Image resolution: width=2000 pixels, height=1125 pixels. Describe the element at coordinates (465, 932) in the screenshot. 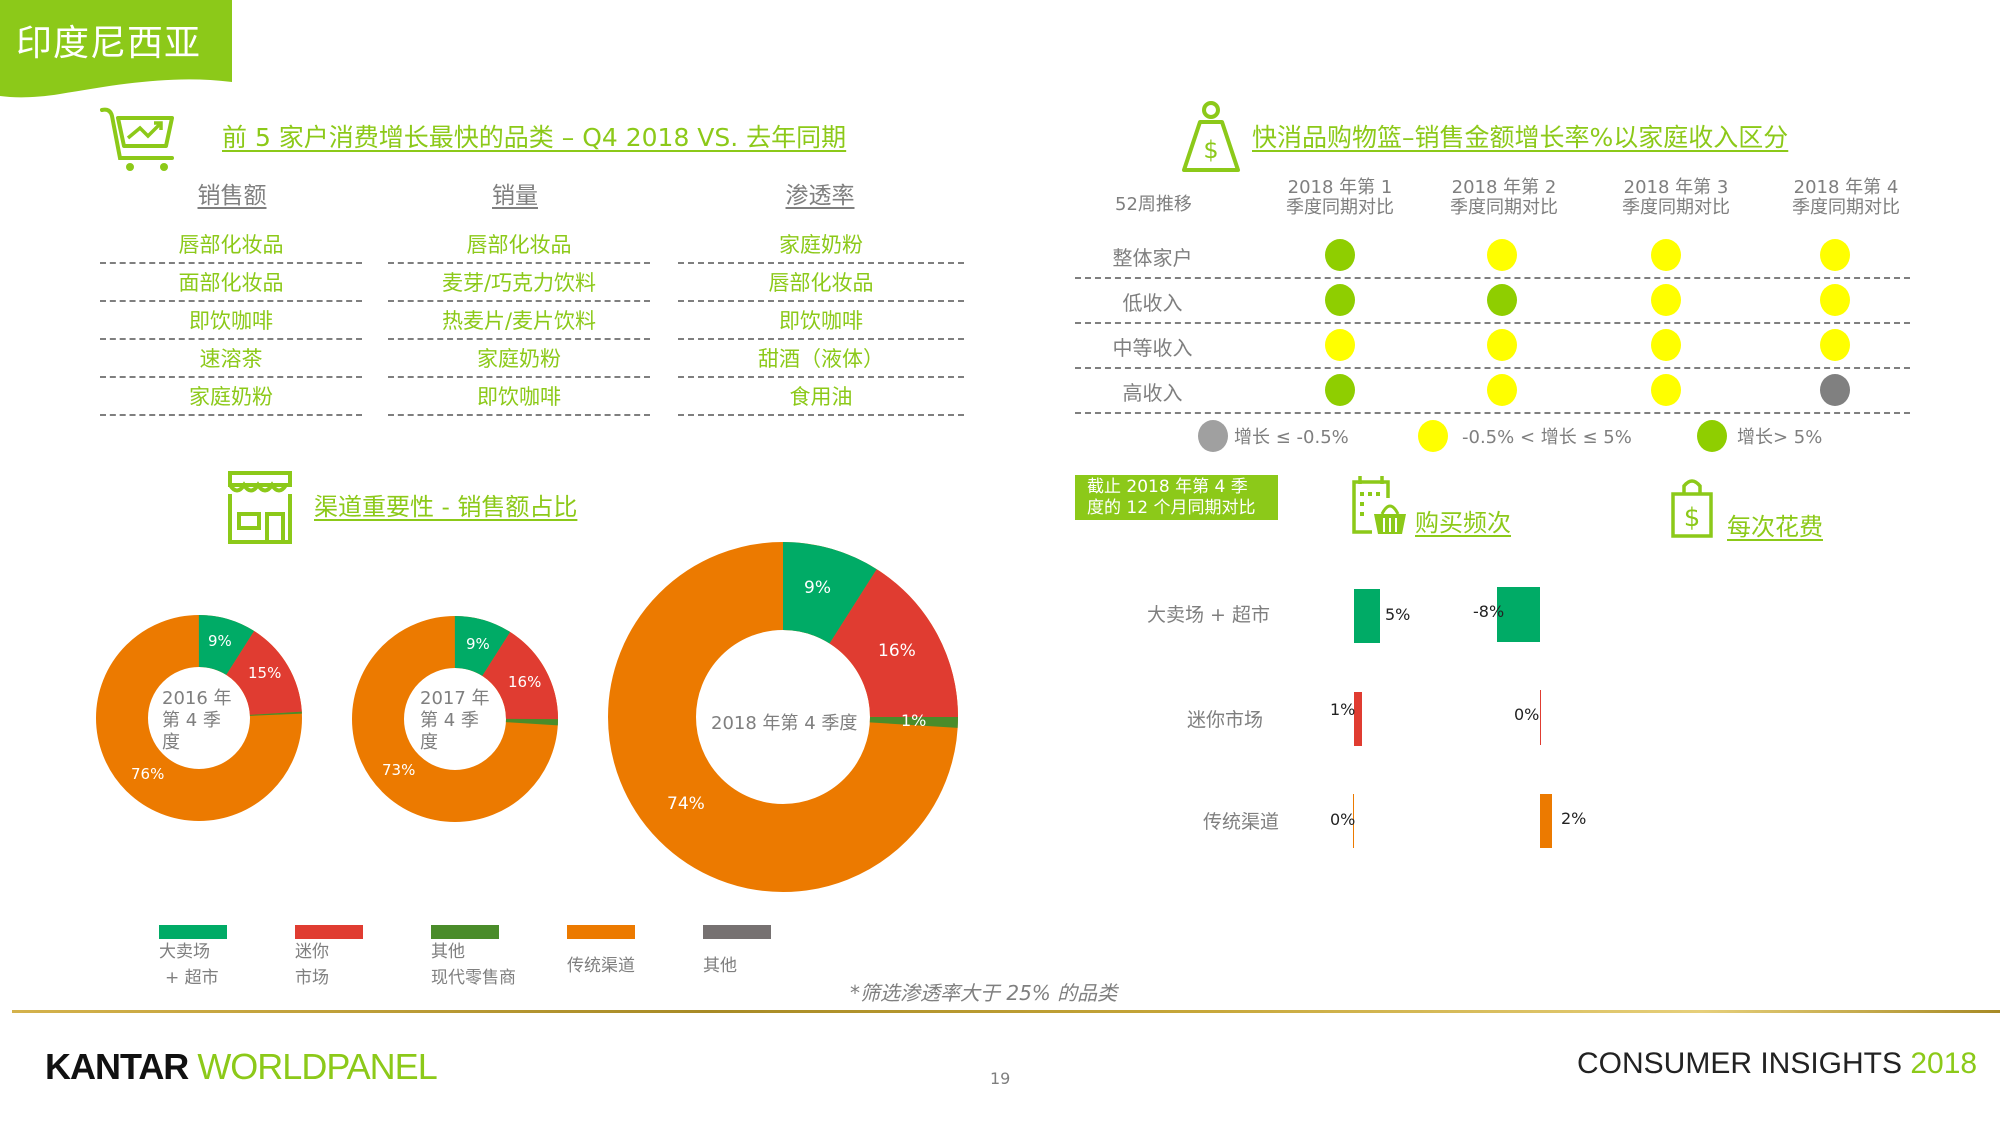

I see `swatch-dark-green` at that location.